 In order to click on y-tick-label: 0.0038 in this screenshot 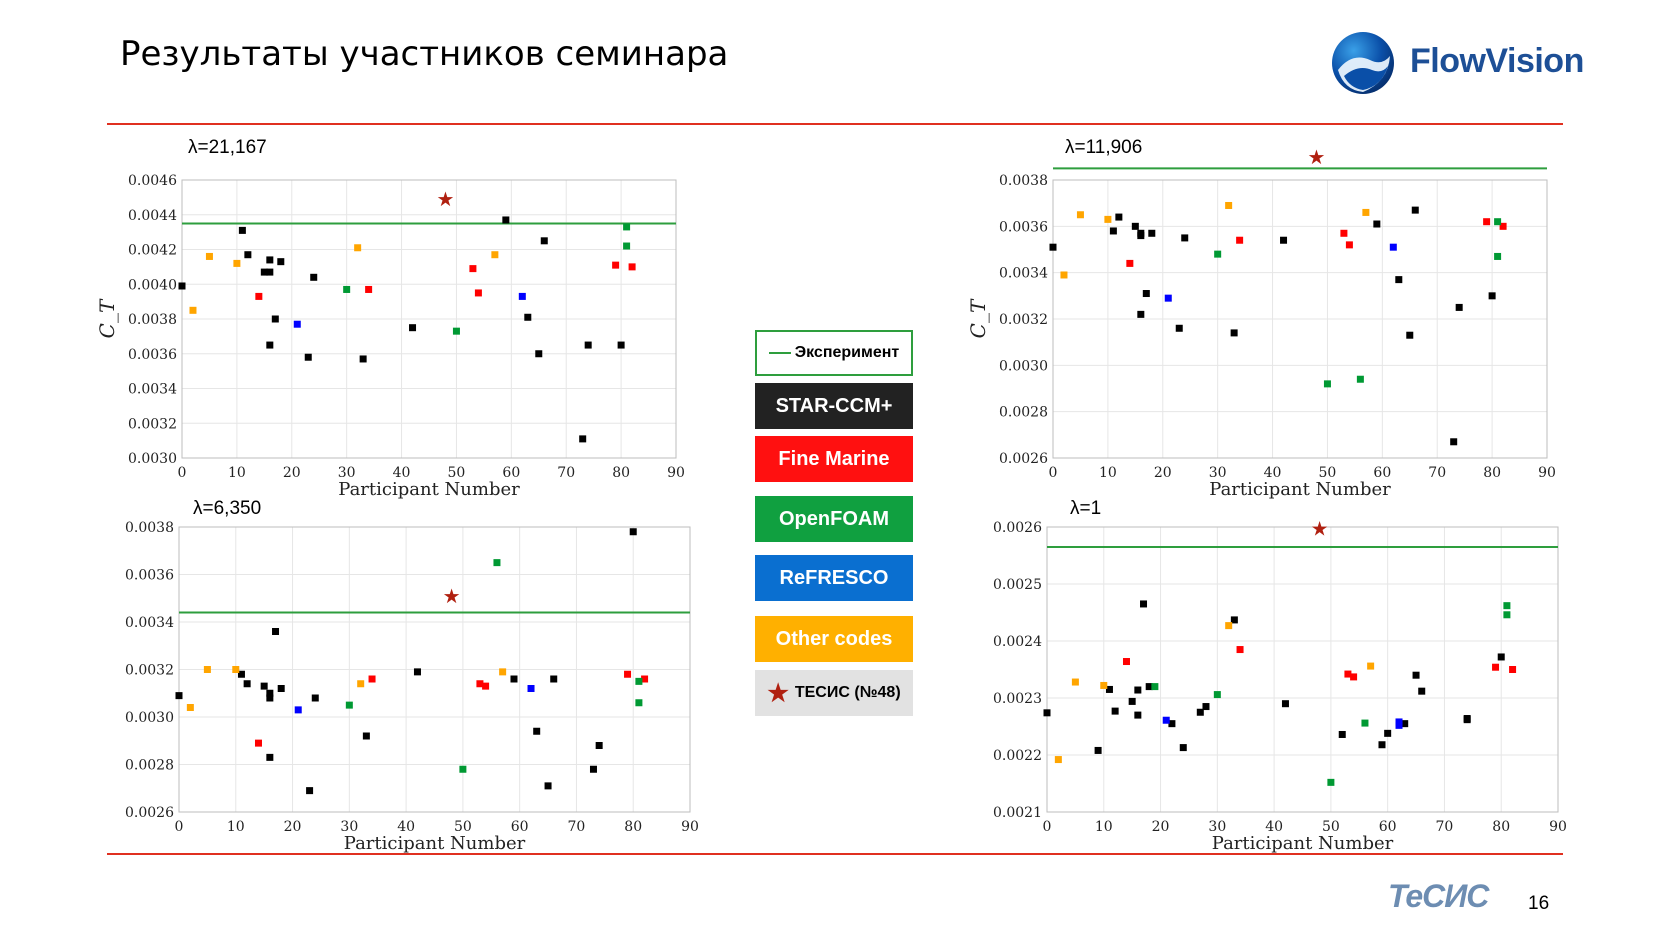, I will do `click(152, 320)`.